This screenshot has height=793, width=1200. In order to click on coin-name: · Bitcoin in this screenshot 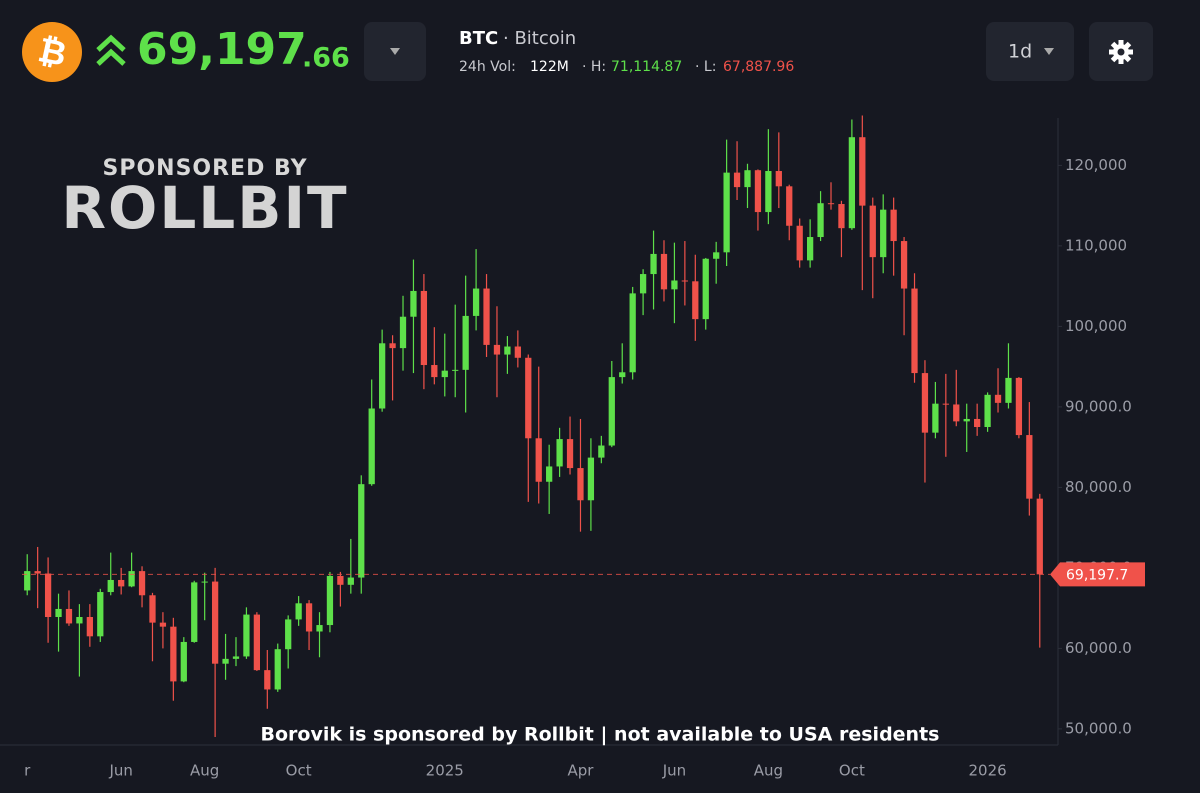, I will do `click(539, 38)`.